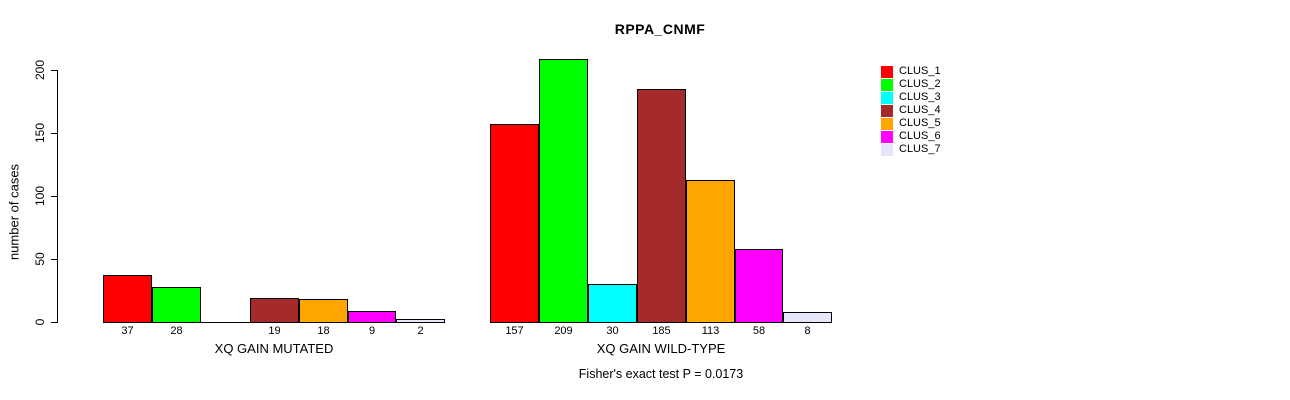 The width and height of the screenshot is (1290, 400). What do you see at coordinates (40, 133) in the screenshot?
I see `y-tick-label: 150` at bounding box center [40, 133].